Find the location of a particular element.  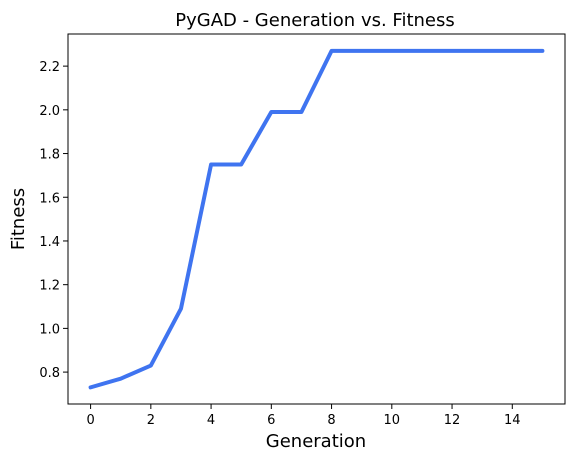

x-tick-label: 10 is located at coordinates (392, 420).